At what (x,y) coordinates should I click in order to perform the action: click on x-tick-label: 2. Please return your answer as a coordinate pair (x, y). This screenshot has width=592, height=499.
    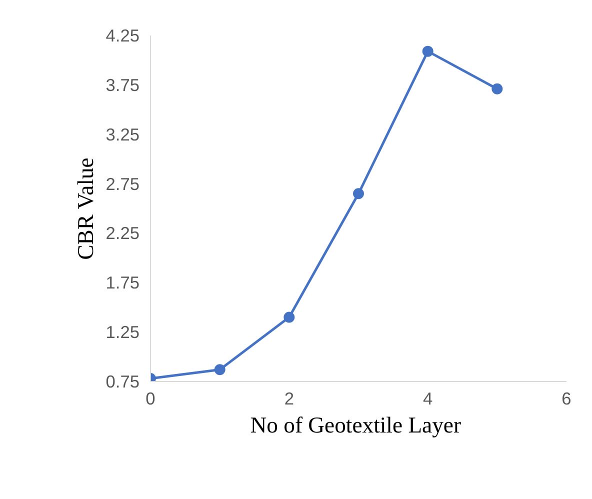
    Looking at the image, I should click on (289, 398).